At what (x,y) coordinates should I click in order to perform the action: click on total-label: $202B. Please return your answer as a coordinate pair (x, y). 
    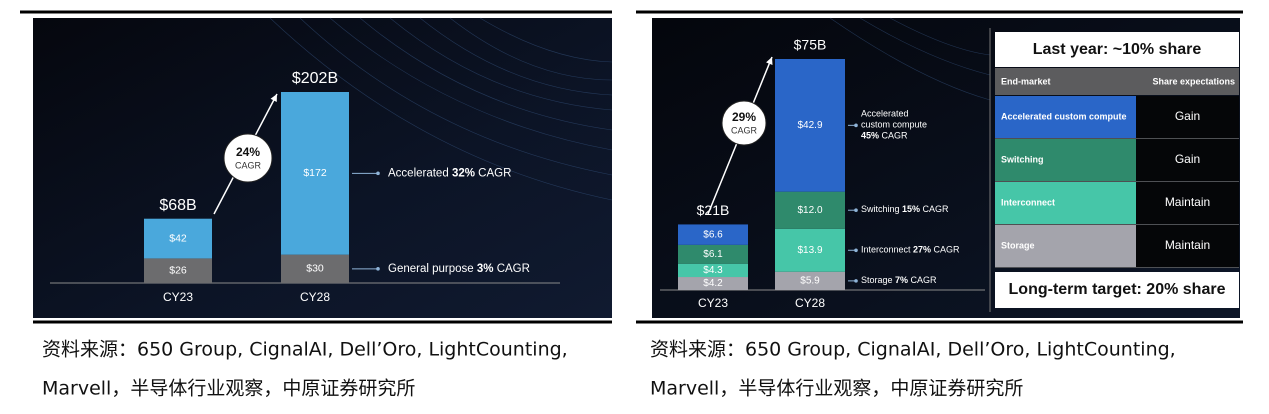
    Looking at the image, I should click on (315, 78).